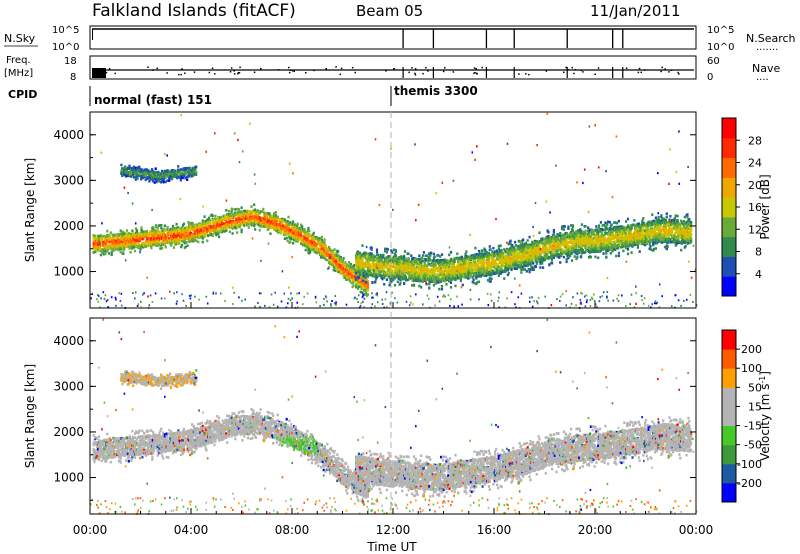  What do you see at coordinates (18, 73) in the screenshot?
I see `freq-unit-label: [MHz]` at bounding box center [18, 73].